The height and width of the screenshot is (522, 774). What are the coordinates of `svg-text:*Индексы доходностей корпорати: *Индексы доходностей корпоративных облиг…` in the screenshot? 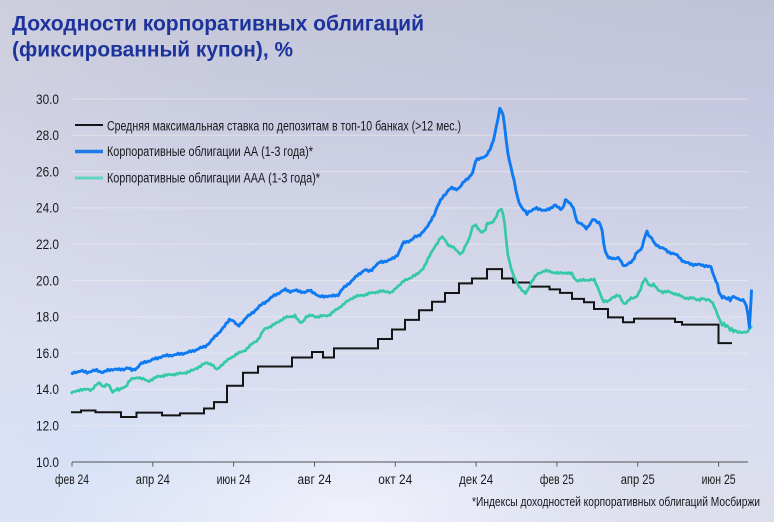 It's located at (616, 502).